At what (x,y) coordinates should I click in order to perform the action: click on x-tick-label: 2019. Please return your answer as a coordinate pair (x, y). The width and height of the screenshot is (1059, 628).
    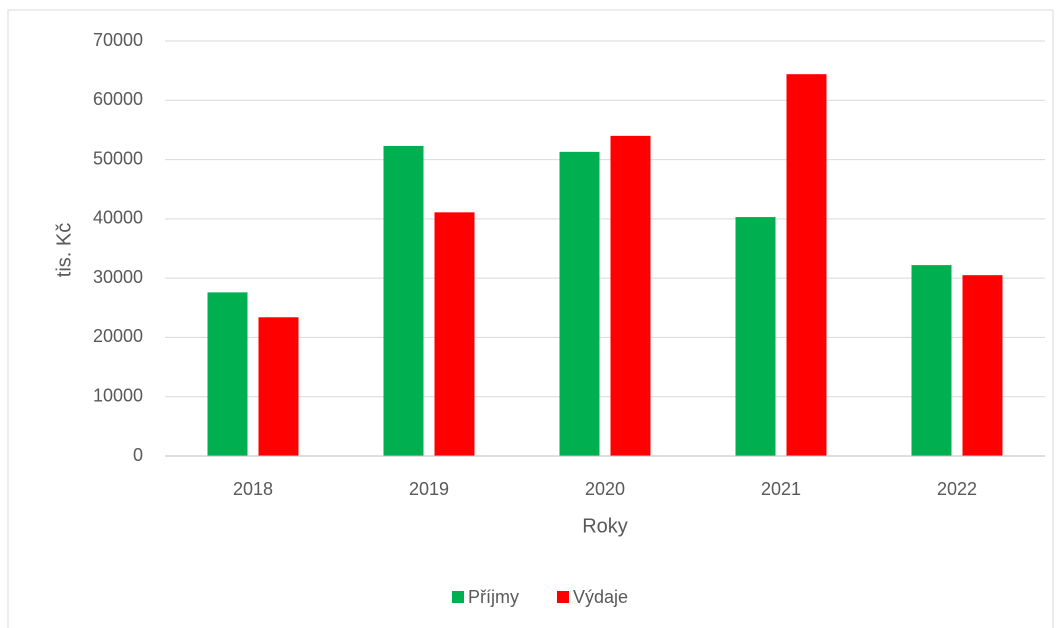
    Looking at the image, I should click on (429, 489).